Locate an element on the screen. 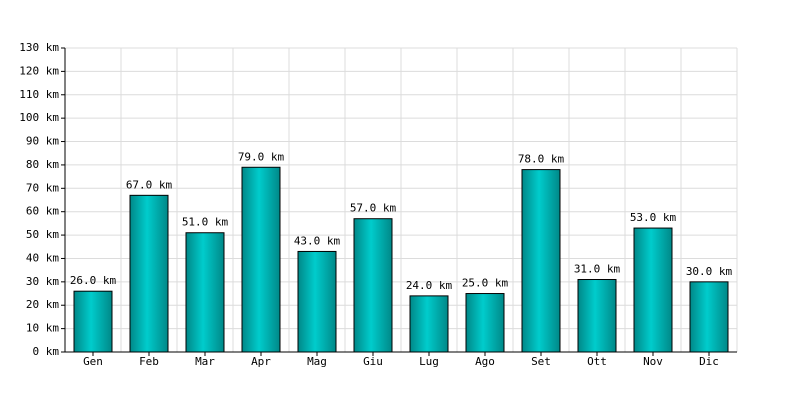 The height and width of the screenshot is (400, 800). y-tick-label: 20 km is located at coordinates (42, 304).